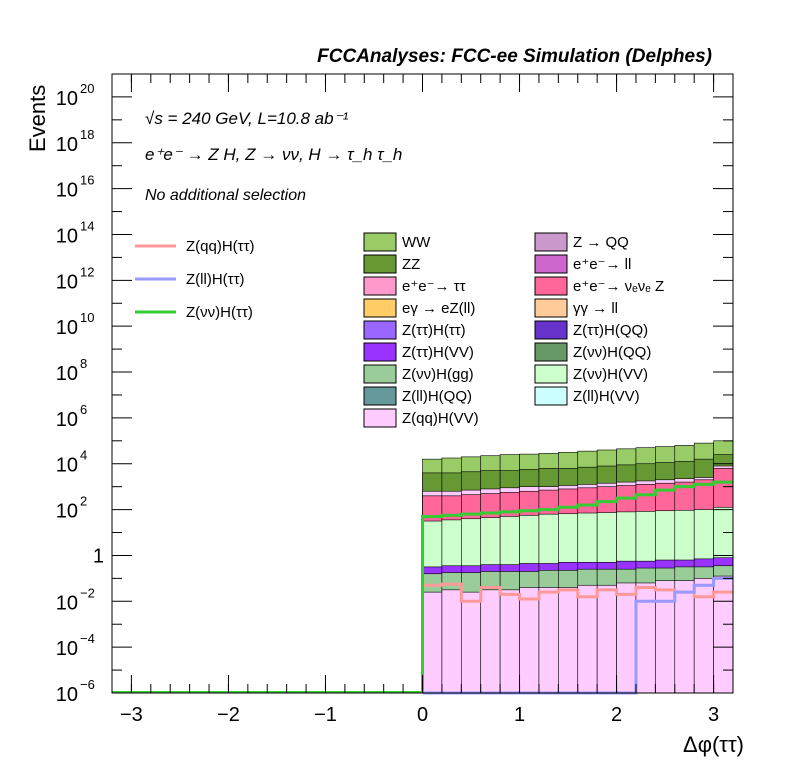 The width and height of the screenshot is (796, 772). What do you see at coordinates (434, 286) in the screenshot?
I see `legend-box-label: e⁺e⁻→ ττ` at bounding box center [434, 286].